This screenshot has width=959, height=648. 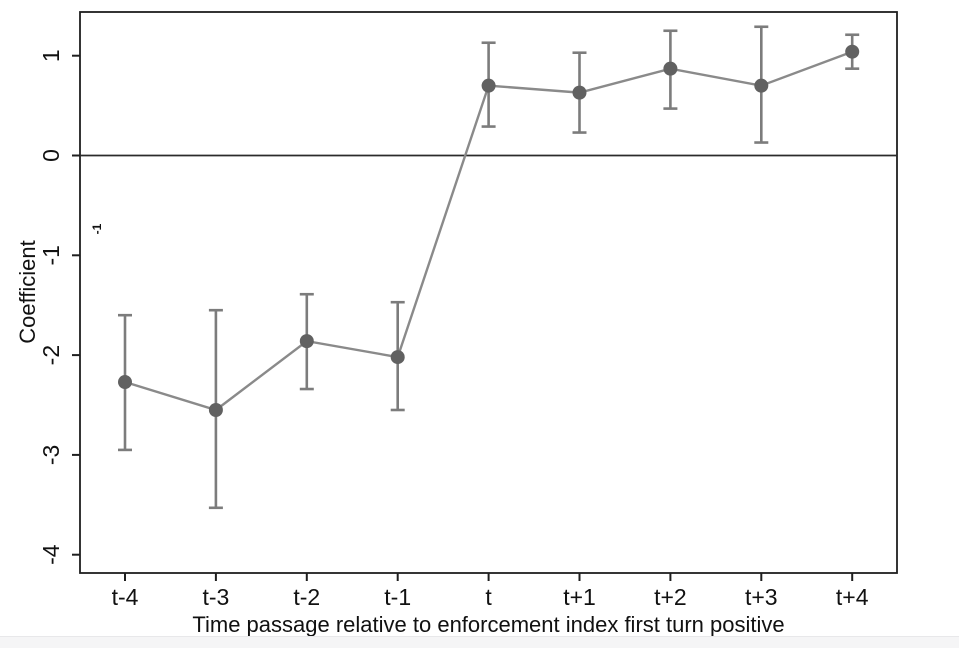 What do you see at coordinates (761, 597) in the screenshot?
I see `x-tick-label: t+3` at bounding box center [761, 597].